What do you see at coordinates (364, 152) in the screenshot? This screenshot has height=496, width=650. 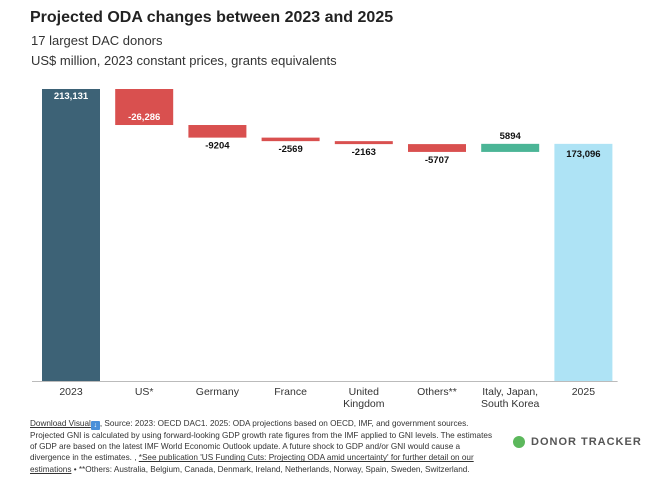 I see `data-label-4: -2163` at bounding box center [364, 152].